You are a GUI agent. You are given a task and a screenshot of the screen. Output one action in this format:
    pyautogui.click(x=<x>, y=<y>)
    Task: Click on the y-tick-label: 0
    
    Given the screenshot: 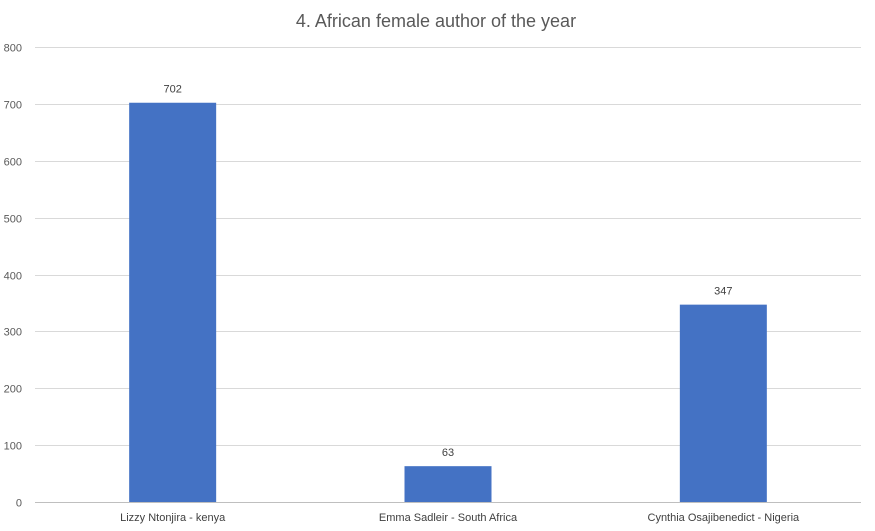 What is the action you would take?
    pyautogui.click(x=19, y=504)
    